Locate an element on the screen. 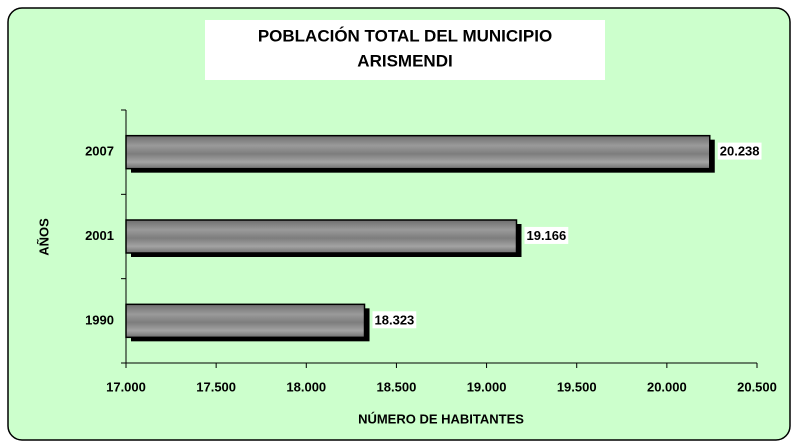  x-tick-label: 18.500 is located at coordinates (397, 386).